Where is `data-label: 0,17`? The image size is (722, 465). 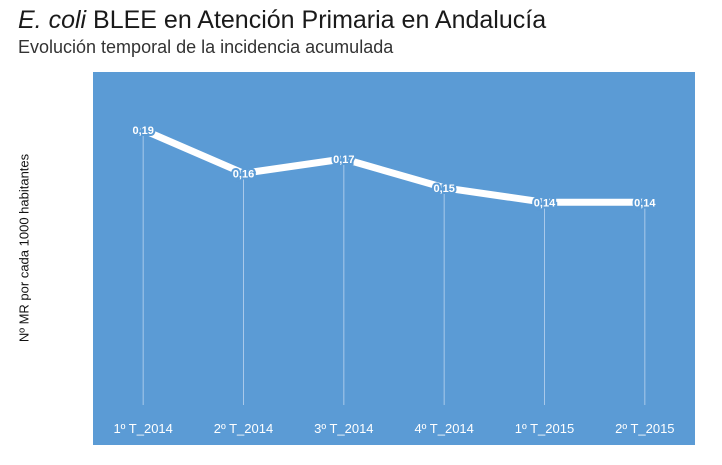
data-label: 0,17 is located at coordinates (343, 160).